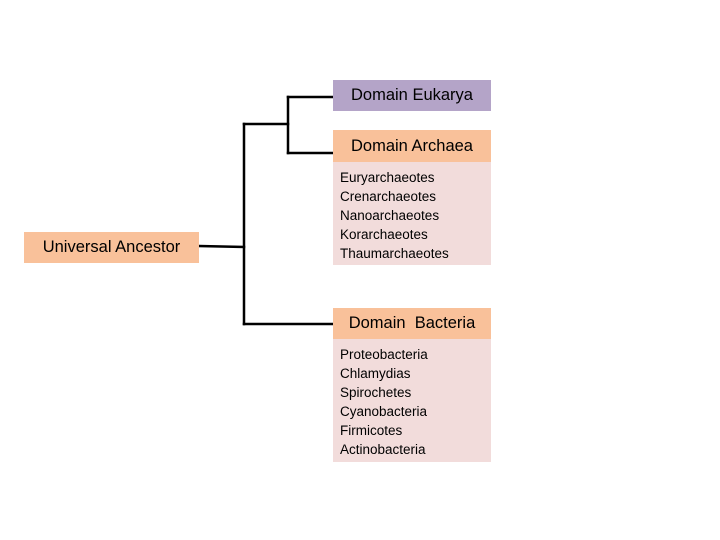 Image resolution: width=720 pixels, height=540 pixels. What do you see at coordinates (390, 215) in the screenshot?
I see `archaea-group-item: Nanoarchaeotes` at bounding box center [390, 215].